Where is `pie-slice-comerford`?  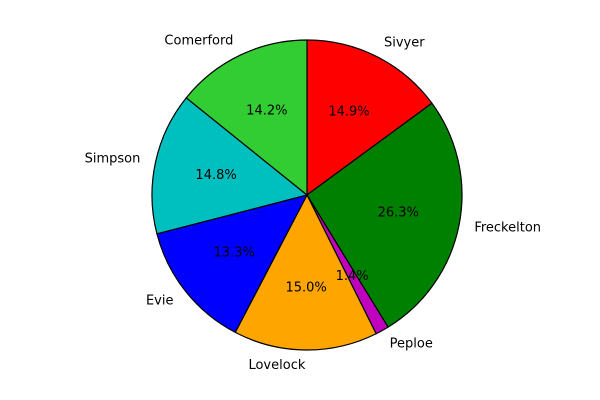
pie-slice-comerford is located at coordinates (246, 117).